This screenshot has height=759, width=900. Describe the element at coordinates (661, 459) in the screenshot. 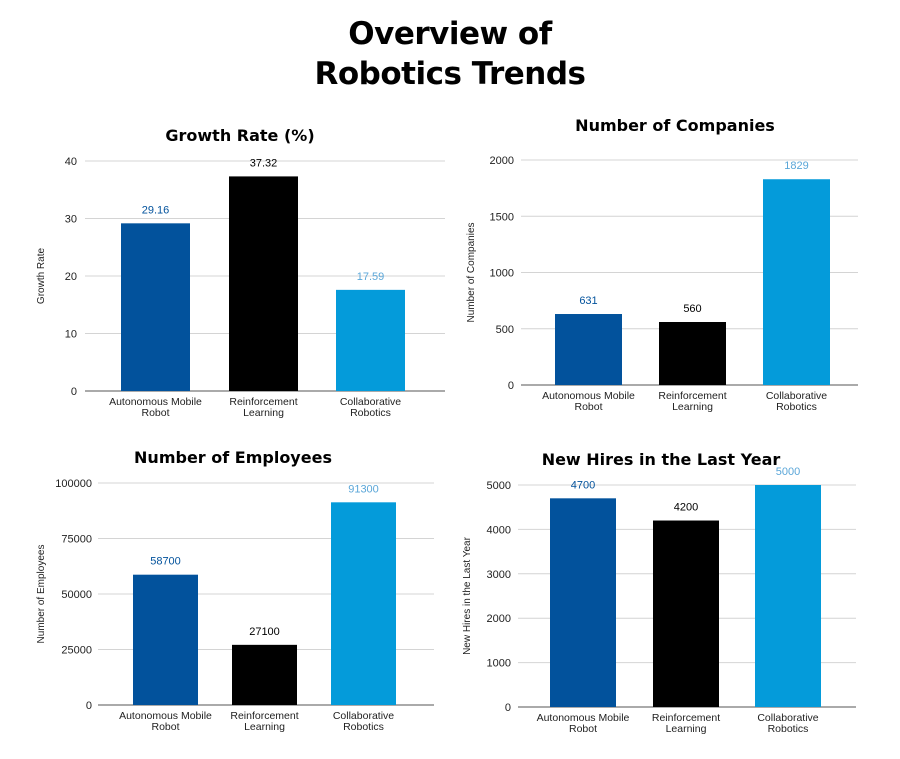

I see `chart-title: New Hires in the Last Year` at that location.